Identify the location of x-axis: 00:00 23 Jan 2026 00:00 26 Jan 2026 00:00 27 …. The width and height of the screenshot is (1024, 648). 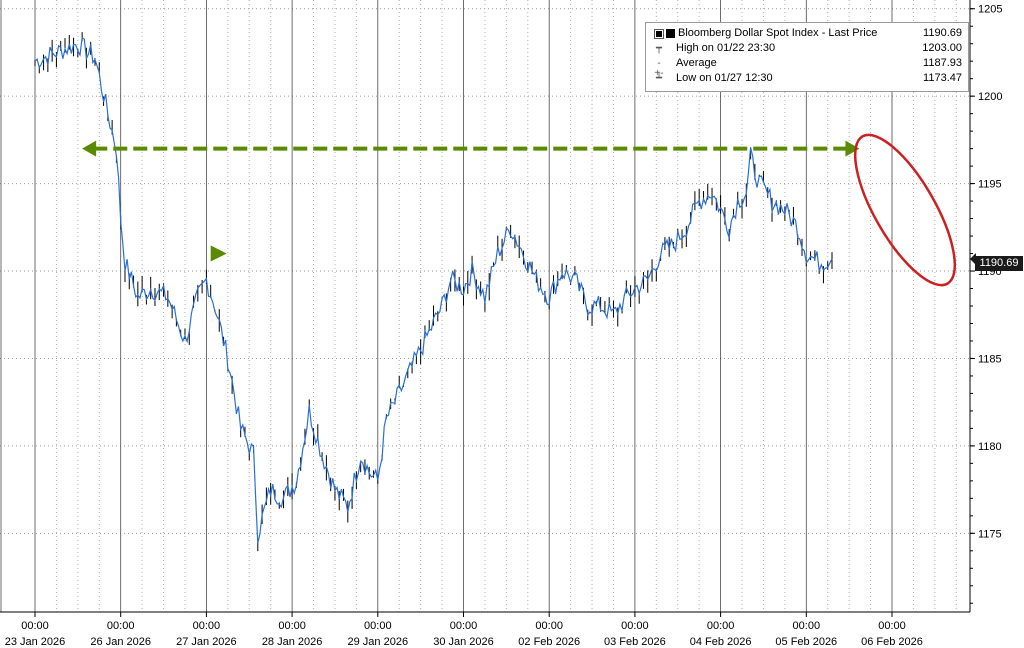
(485, 629).